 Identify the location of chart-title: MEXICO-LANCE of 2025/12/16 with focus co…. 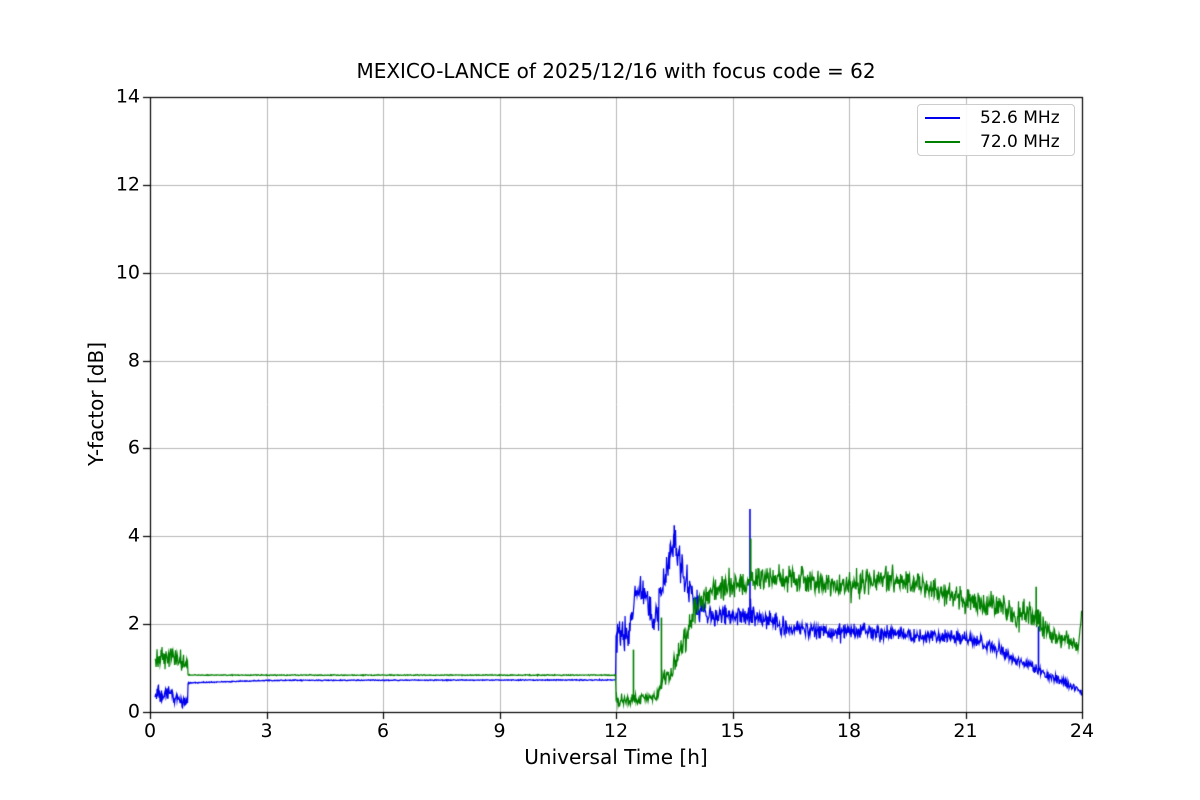
(616, 71).